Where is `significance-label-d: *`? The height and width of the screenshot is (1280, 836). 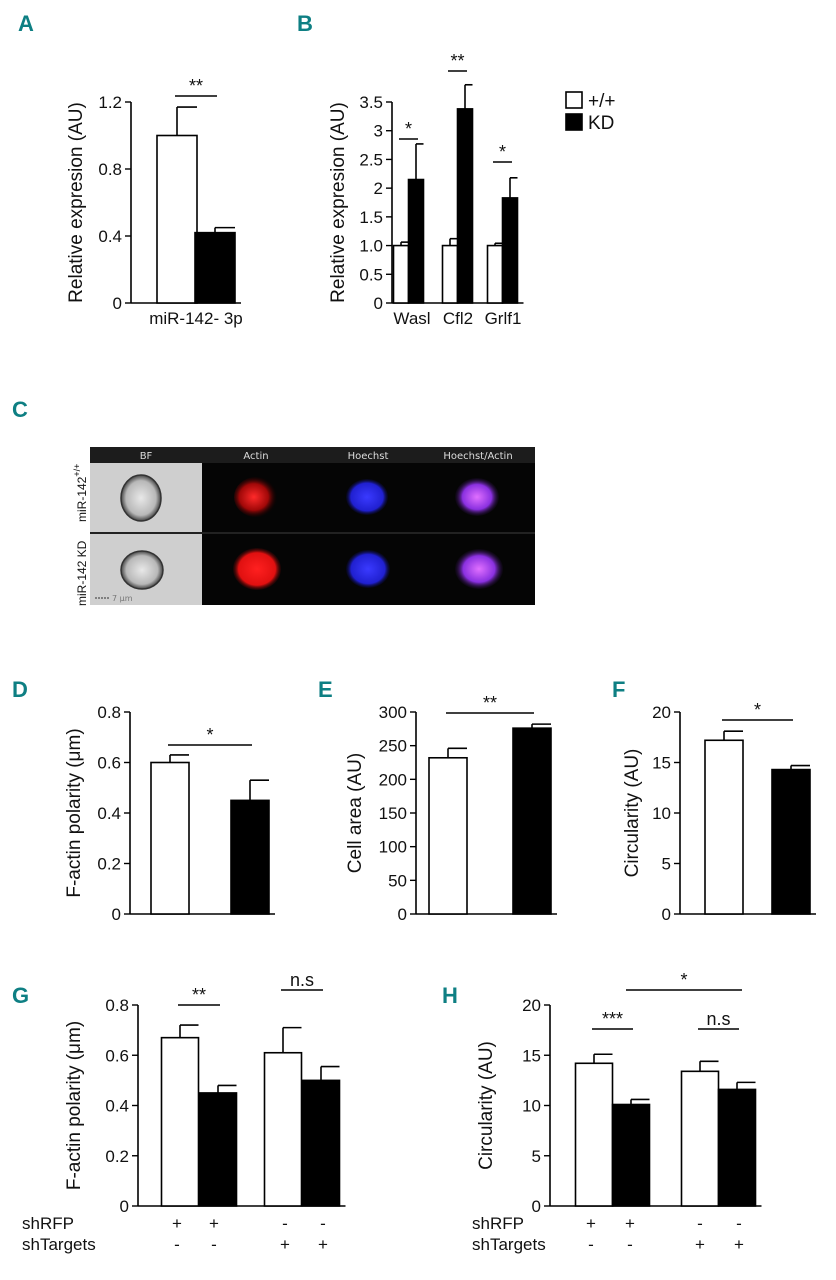
significance-label-d: * is located at coordinates (209, 735).